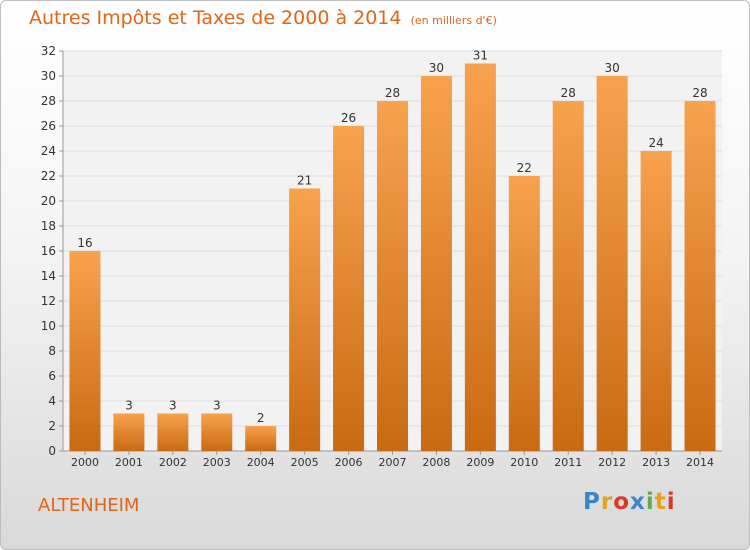 The image size is (750, 550). What do you see at coordinates (52, 426) in the screenshot?
I see `y-tick-label: 2` at bounding box center [52, 426].